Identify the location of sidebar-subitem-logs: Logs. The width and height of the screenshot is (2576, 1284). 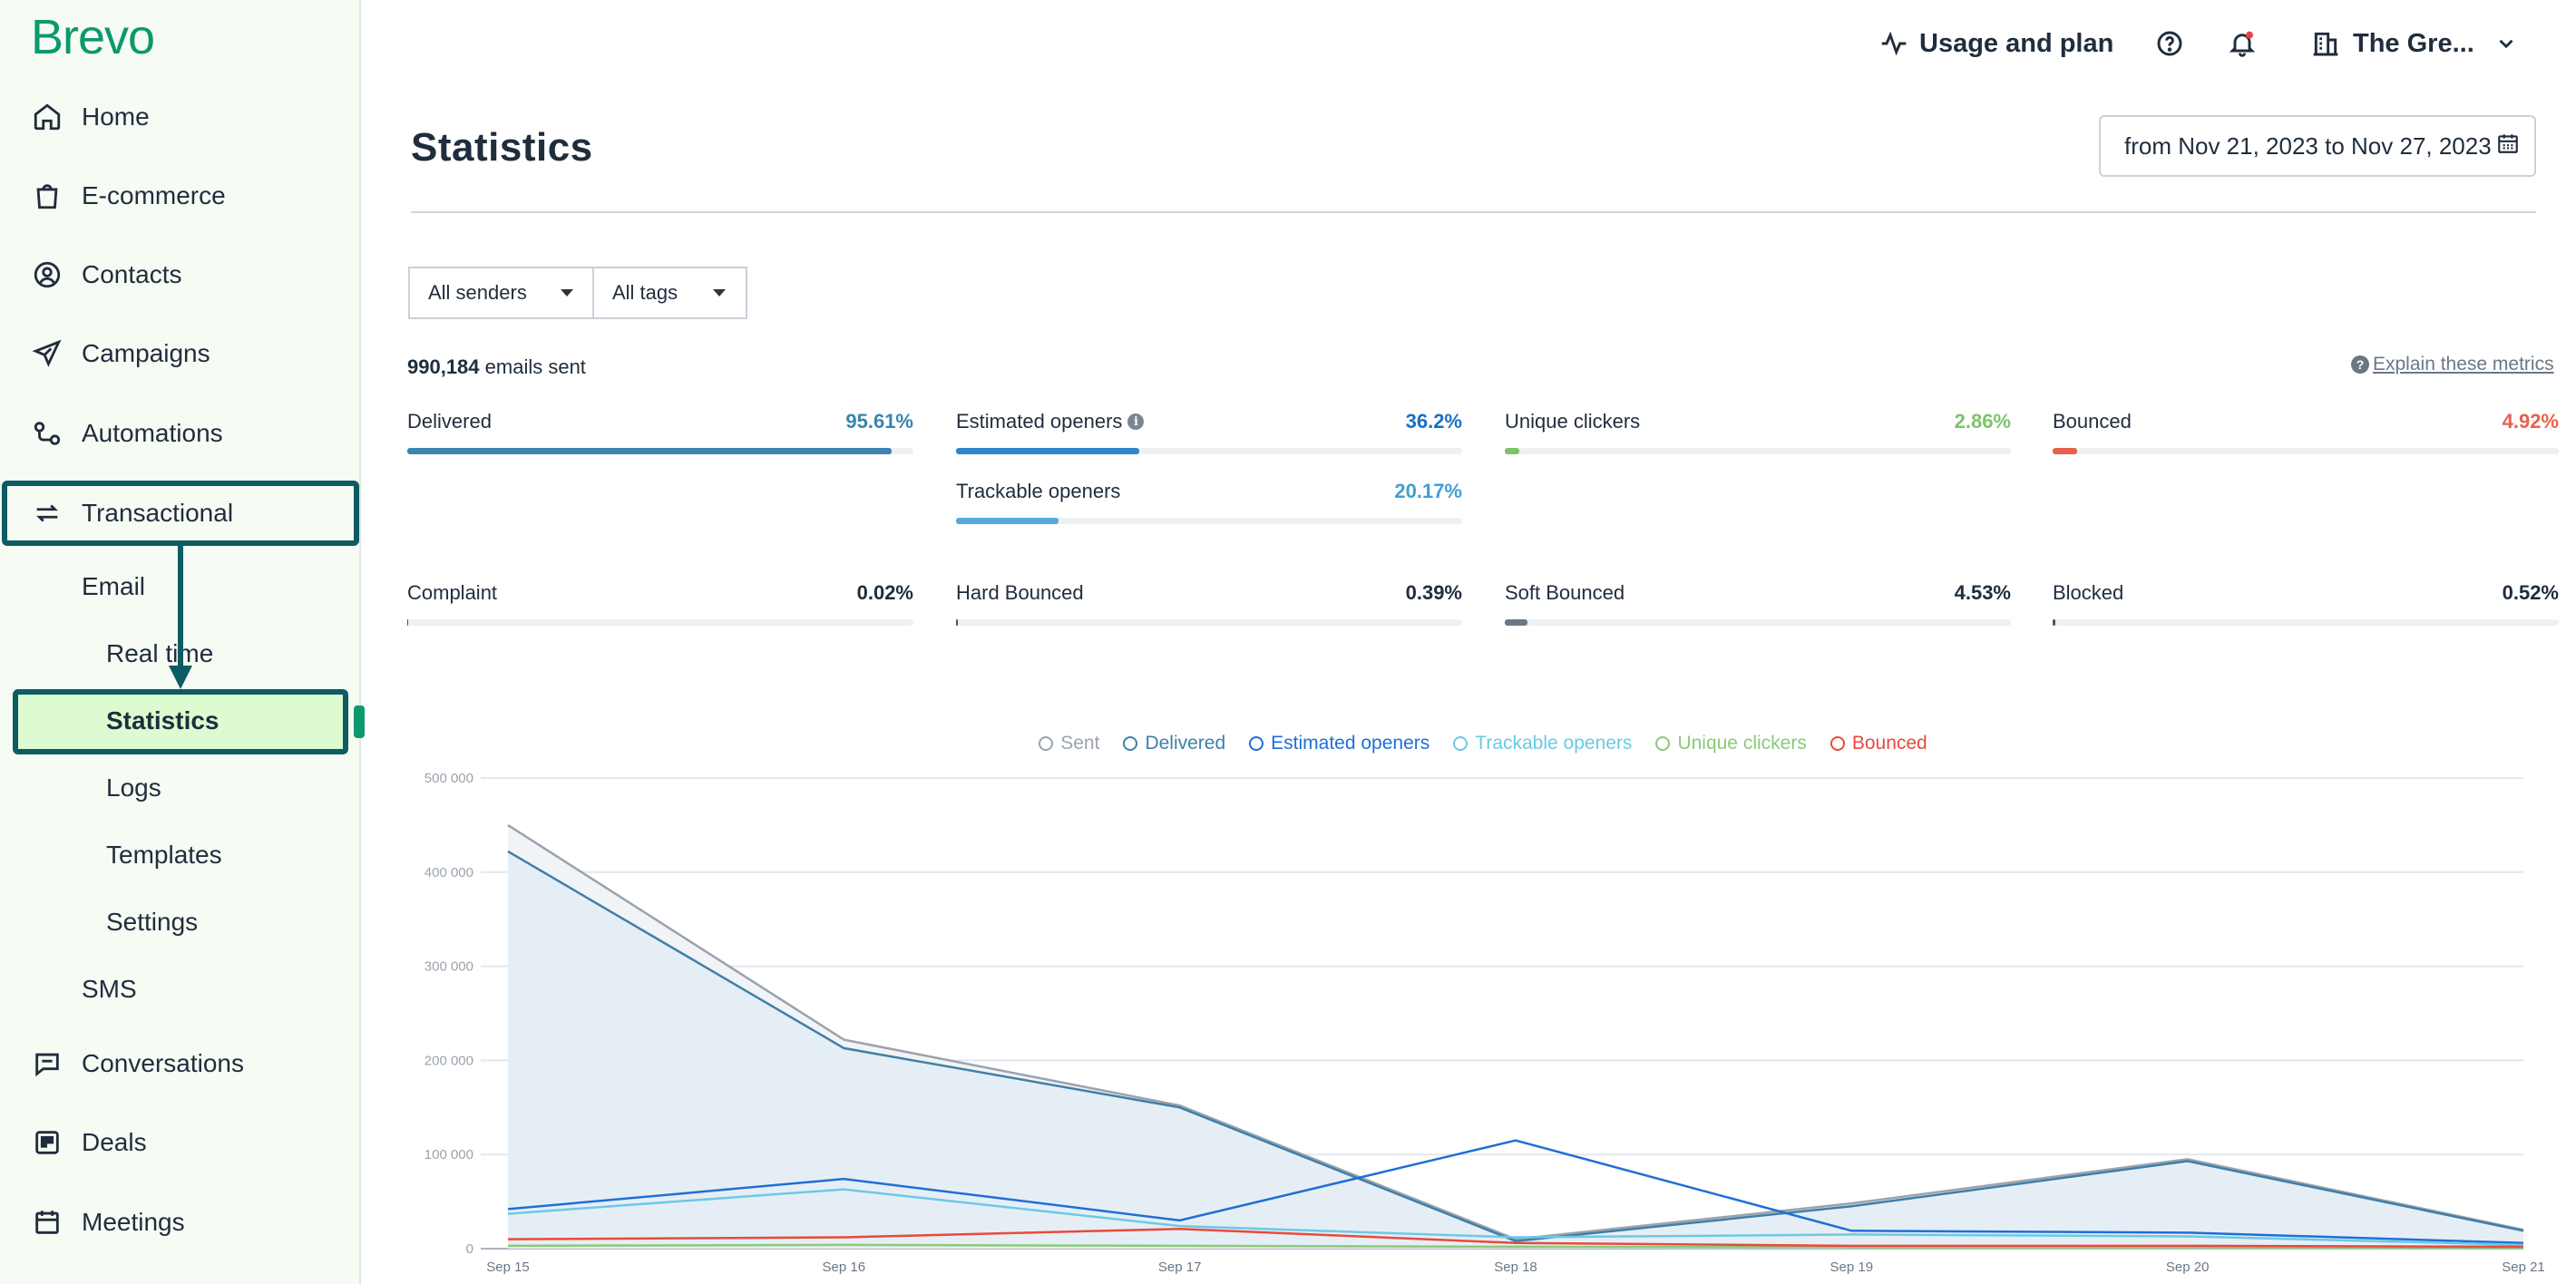
(133, 787).